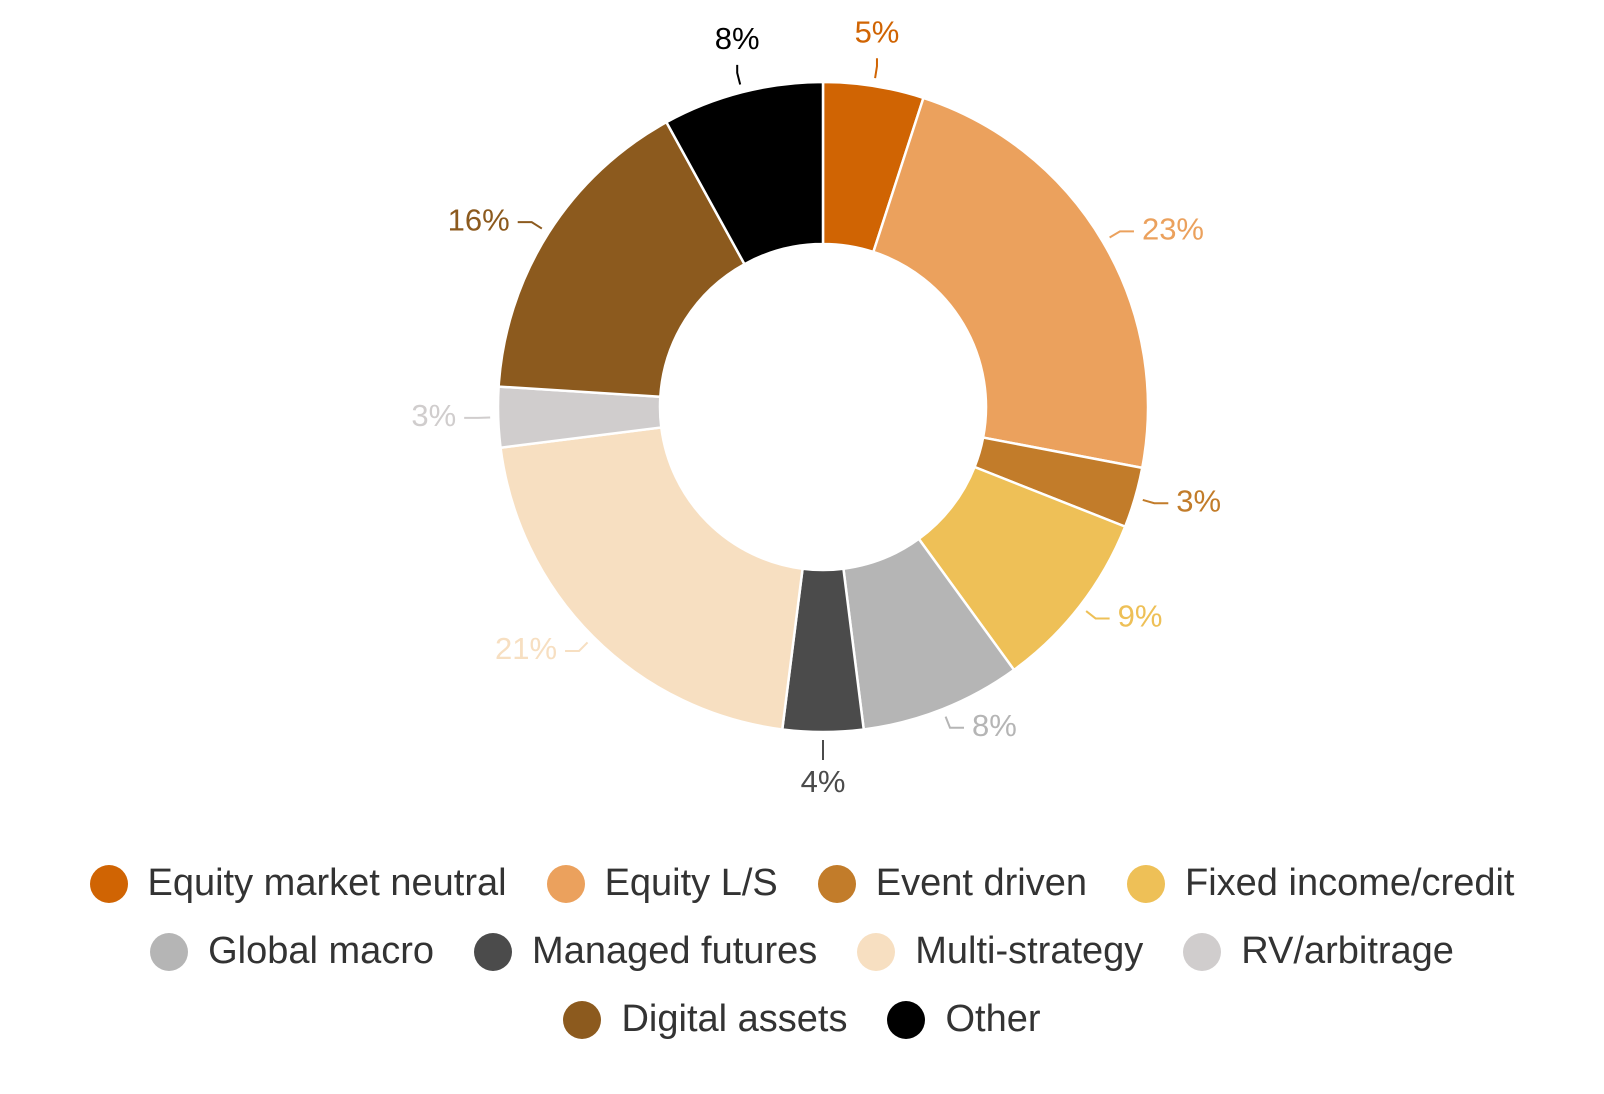 The width and height of the screenshot is (1604, 1094). I want to click on legend-label: Multi-strategy, so click(1029, 951).